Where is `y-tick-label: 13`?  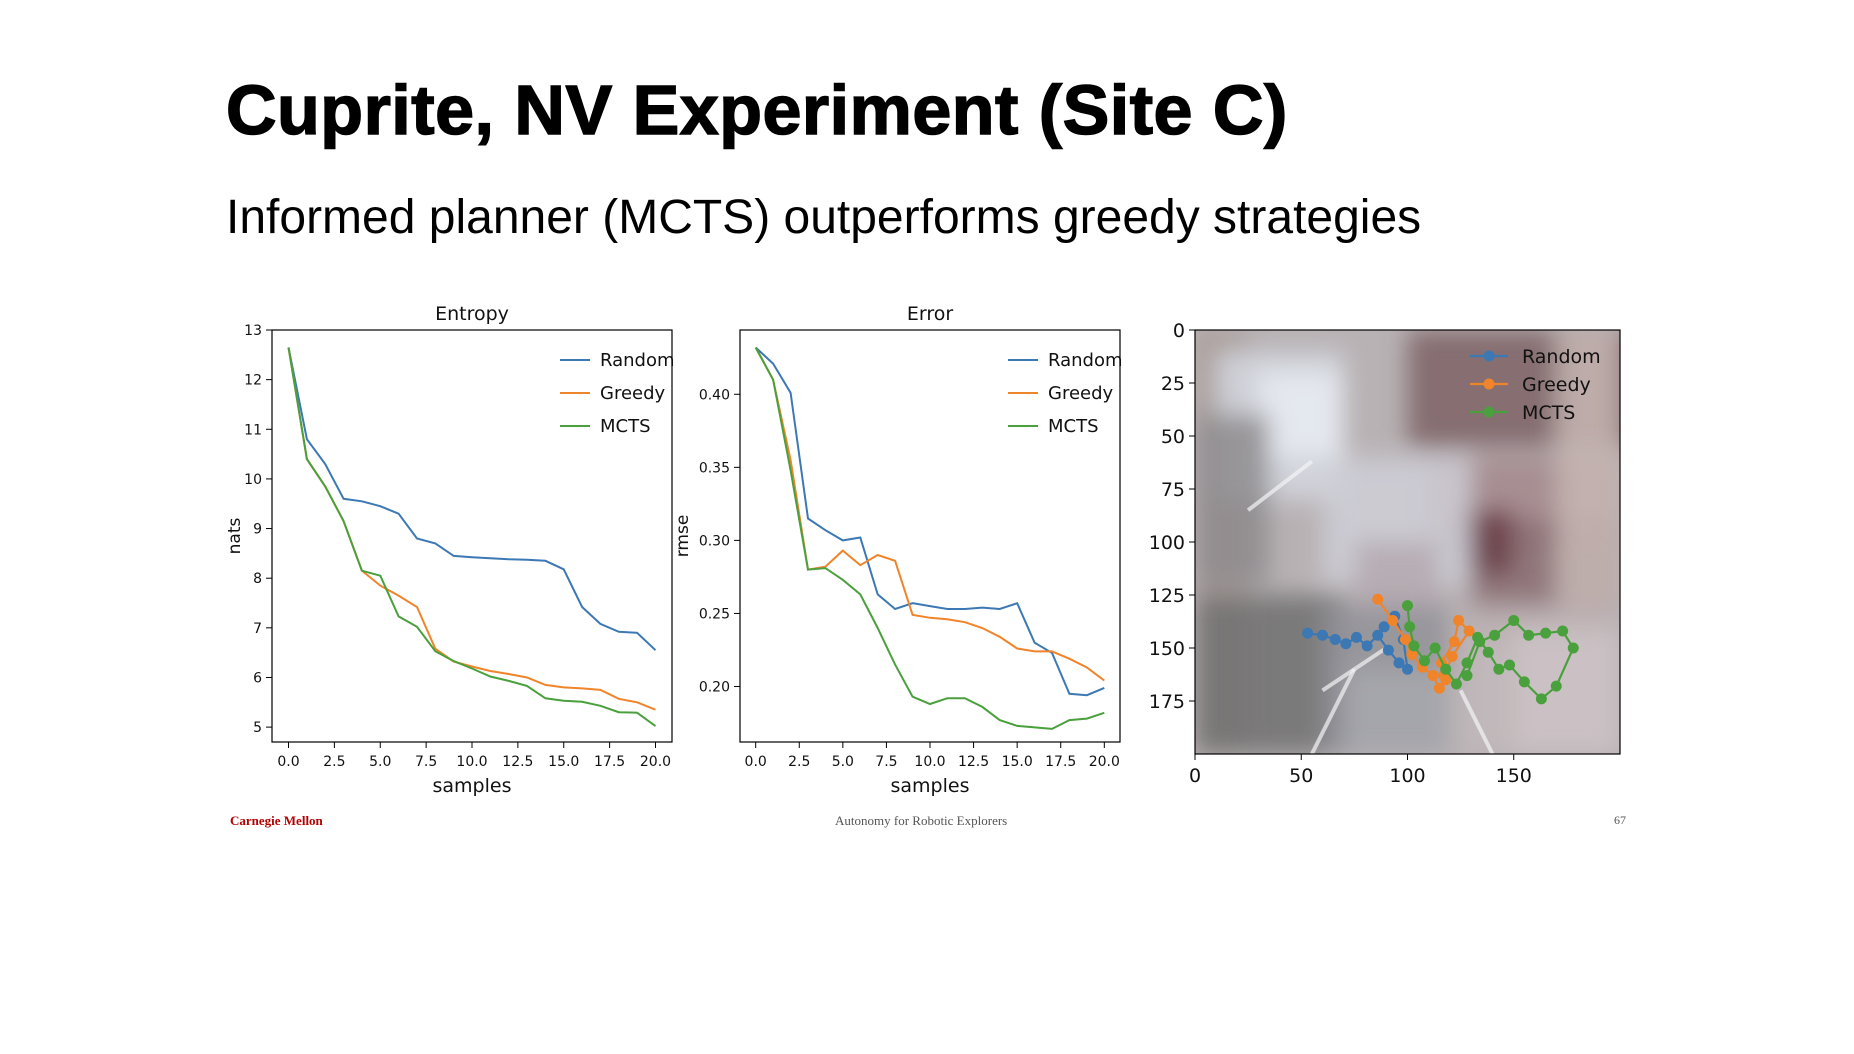 y-tick-label: 13 is located at coordinates (253, 331).